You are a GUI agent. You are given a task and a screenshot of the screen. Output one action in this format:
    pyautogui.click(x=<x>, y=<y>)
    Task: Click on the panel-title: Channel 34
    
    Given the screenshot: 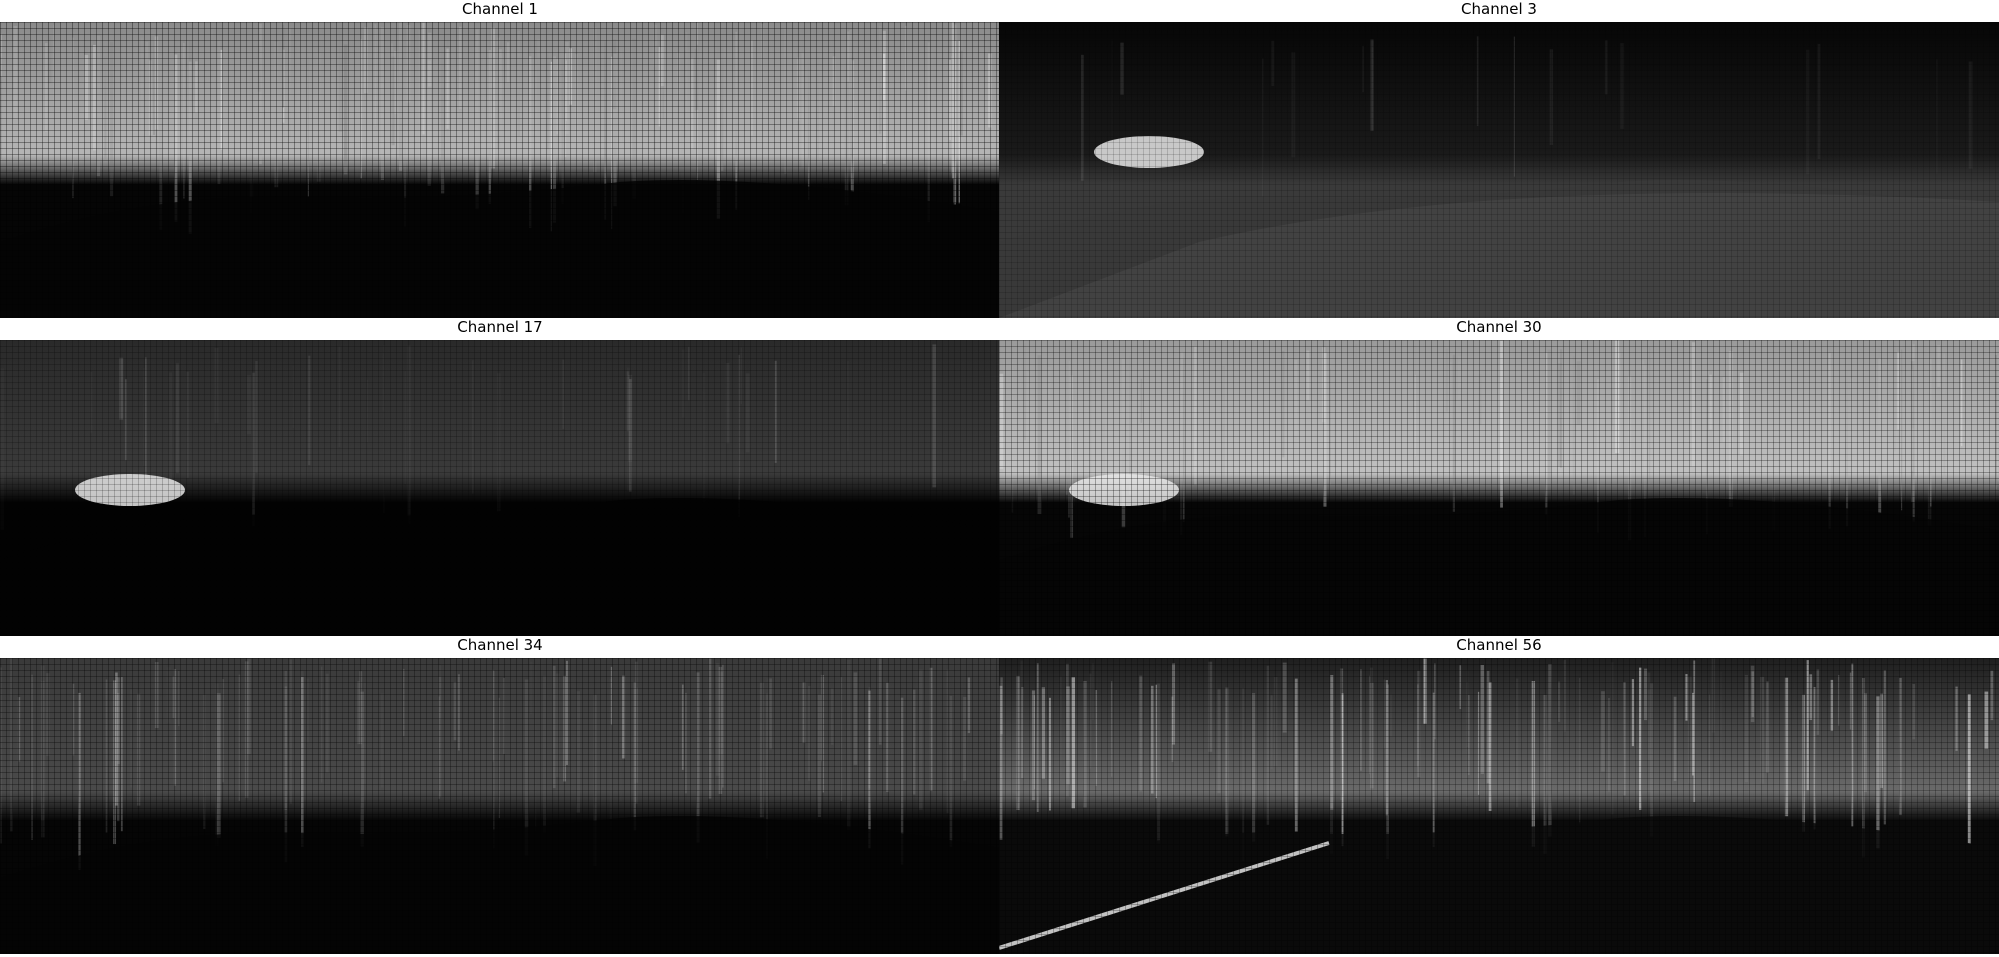 What is the action you would take?
    pyautogui.click(x=500, y=645)
    